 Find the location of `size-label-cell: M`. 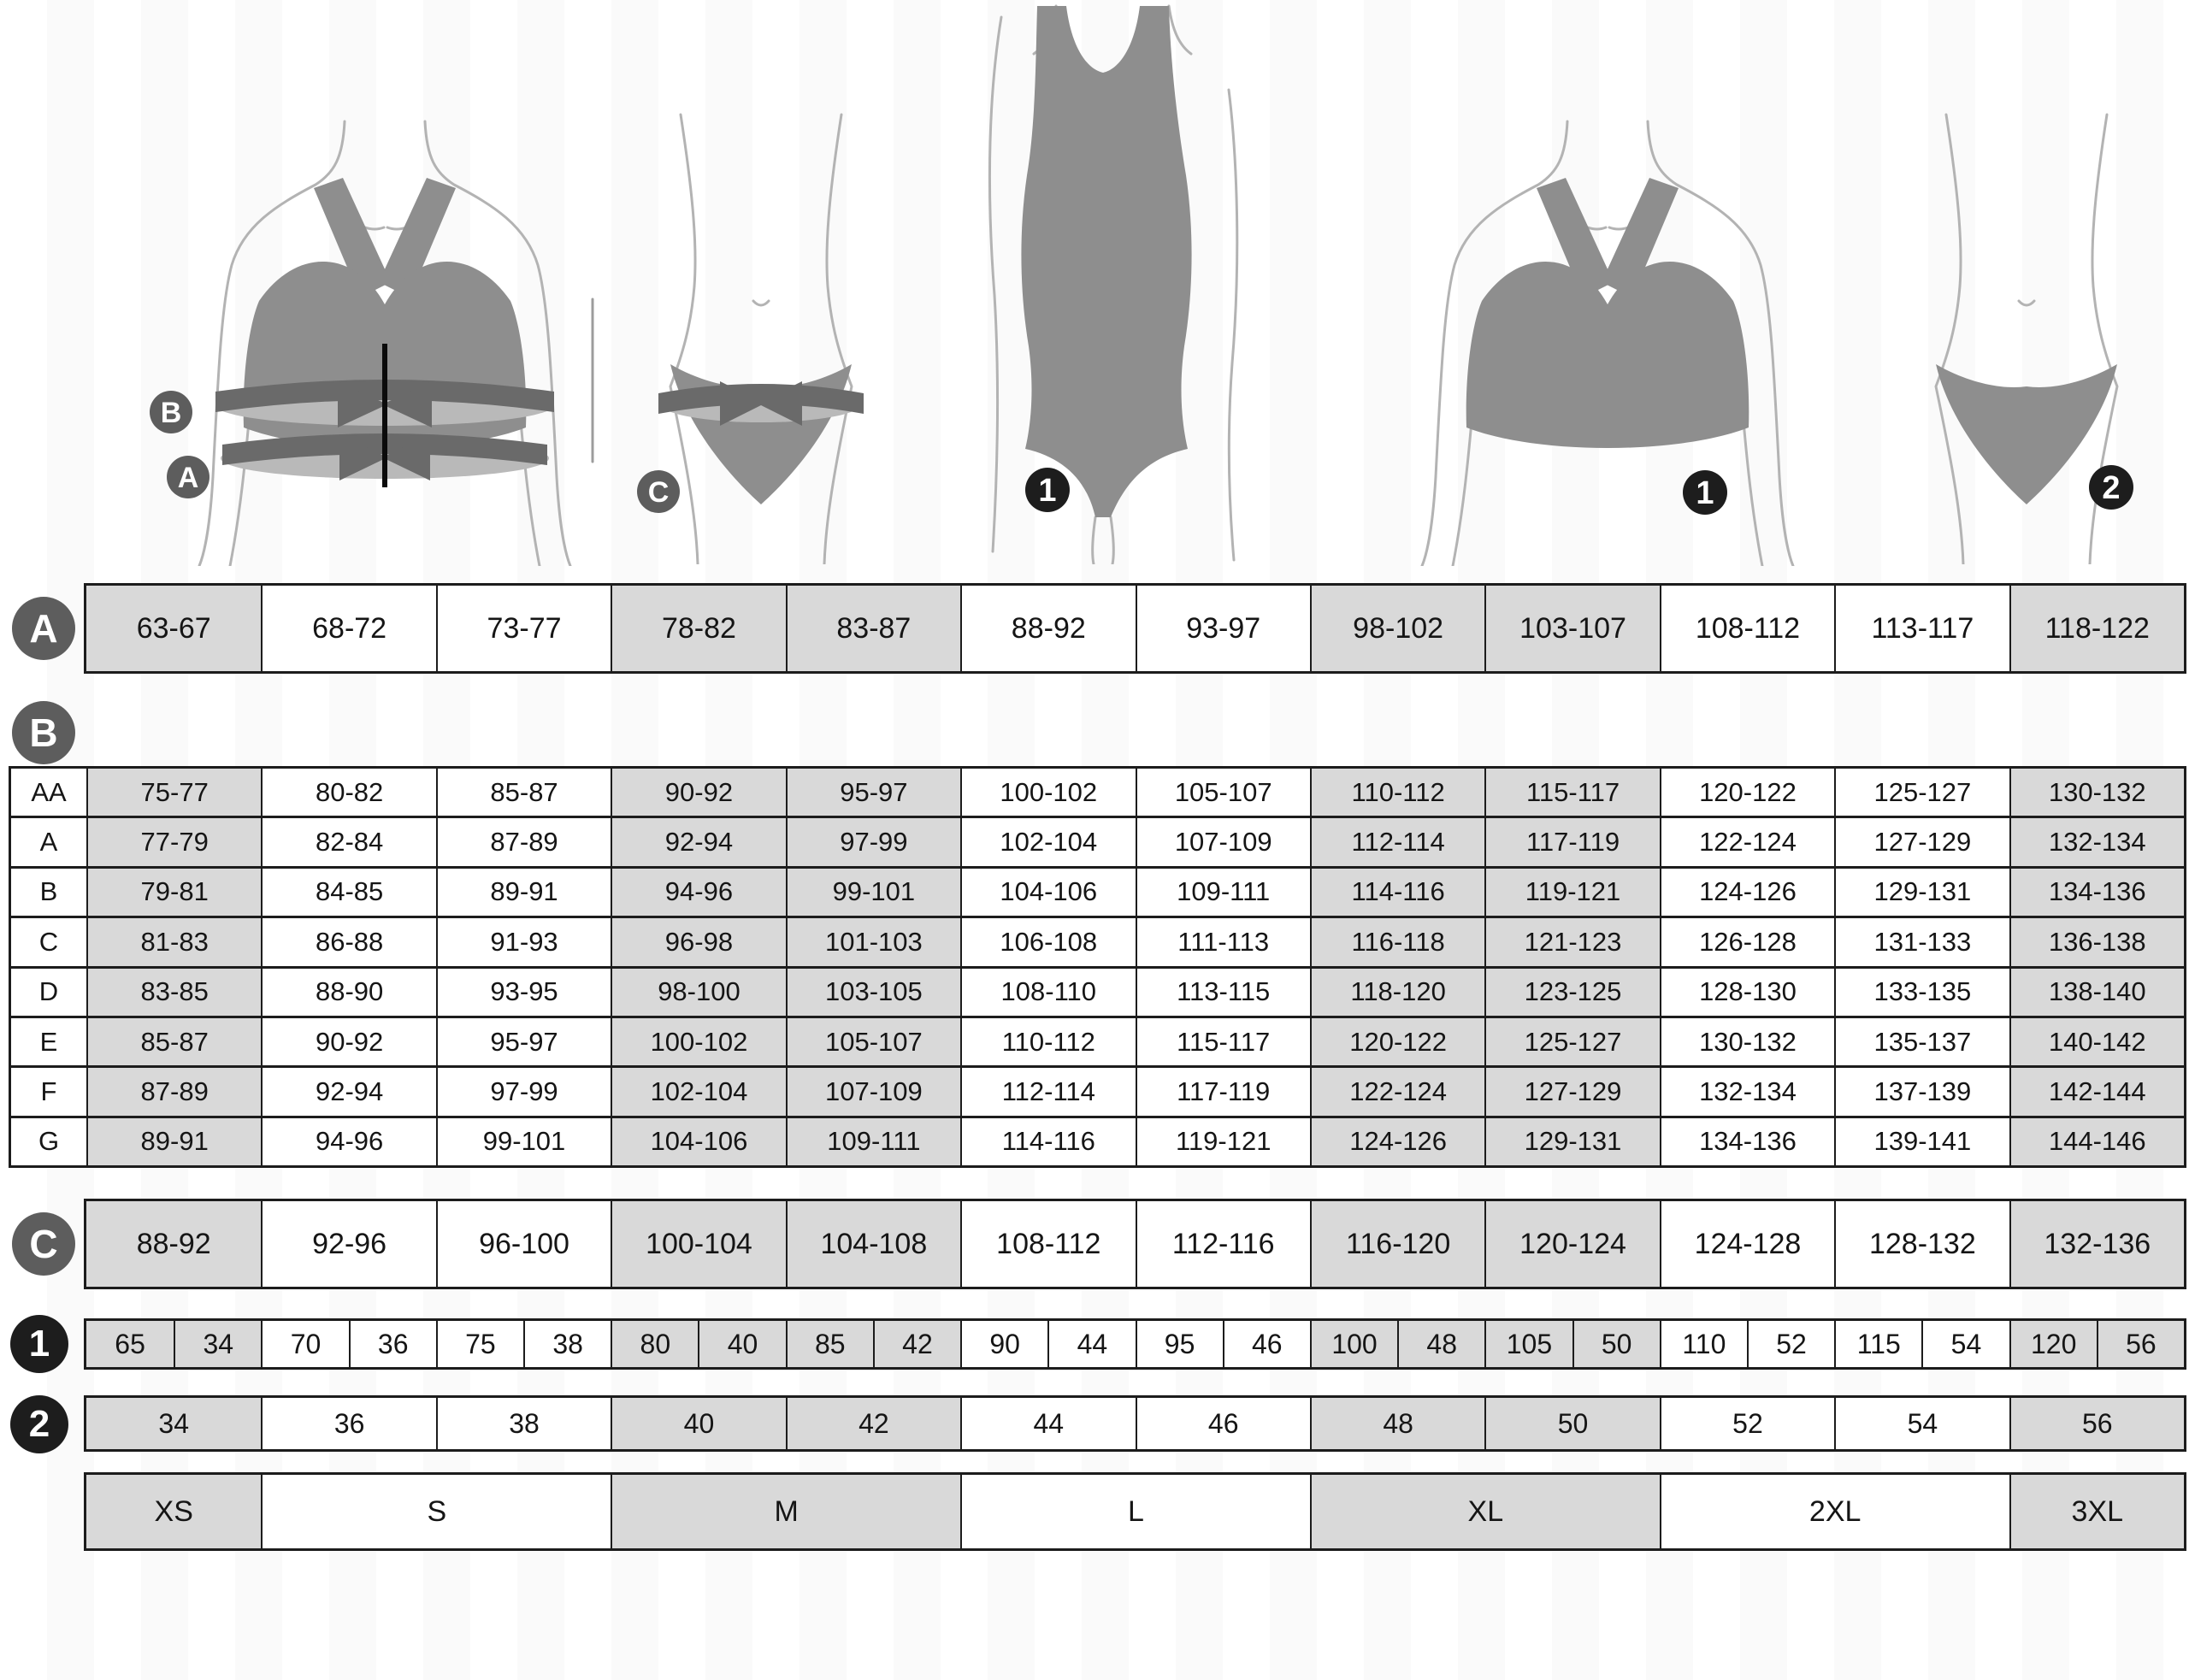

size-label-cell: M is located at coordinates (786, 1511).